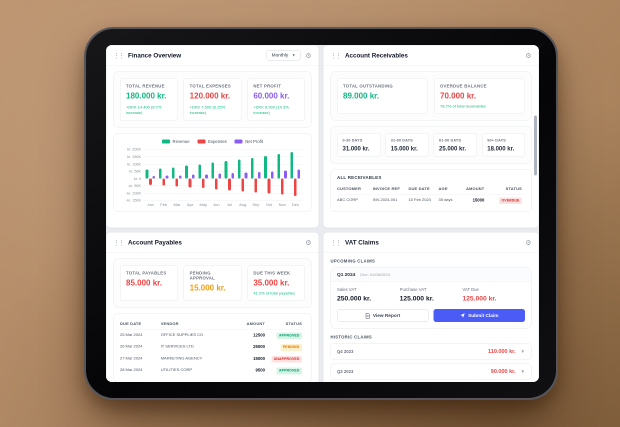 Image resolution: width=620 pixels, height=427 pixels. I want to click on cell-status: APPROVED, so click(286, 336).